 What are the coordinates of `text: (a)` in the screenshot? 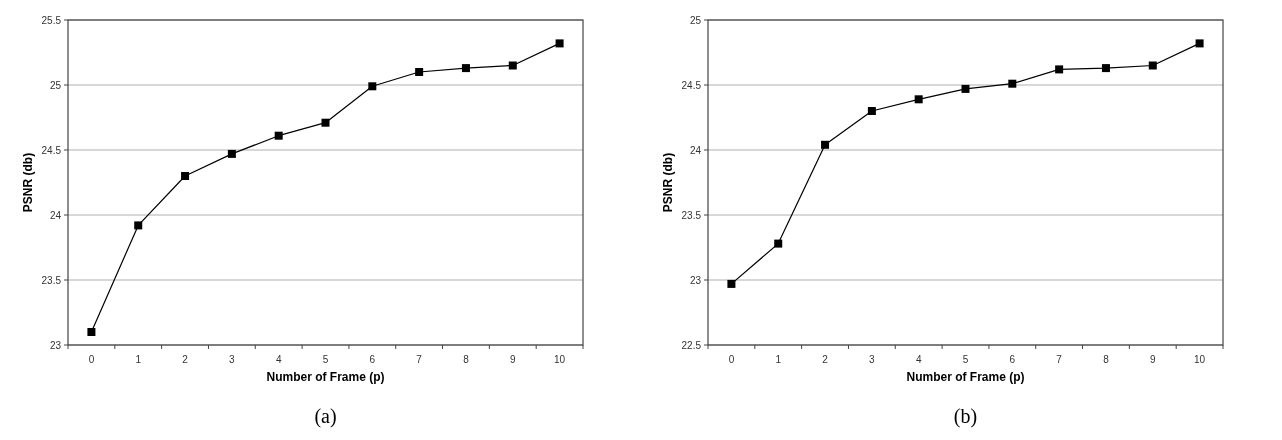 It's located at (325, 416).